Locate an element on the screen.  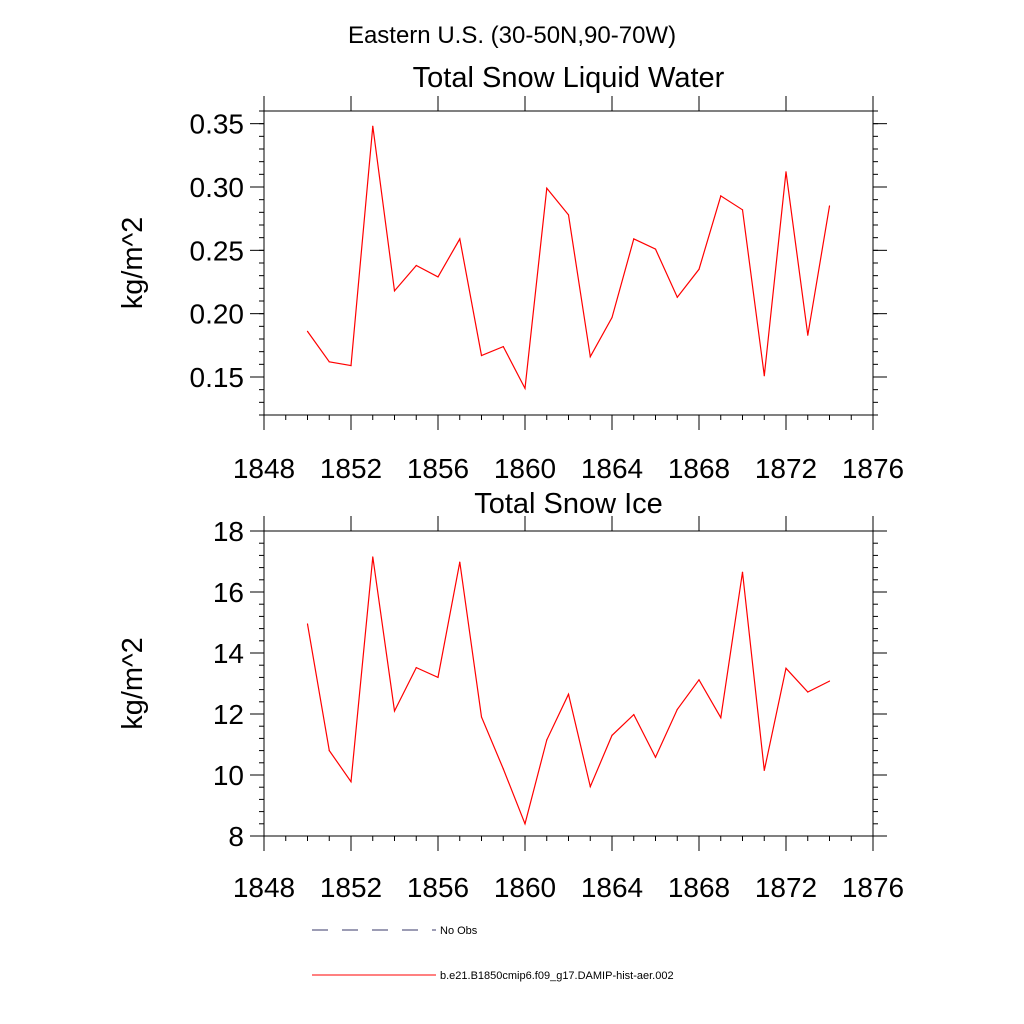
y-tick-label: 12 is located at coordinates (228, 714).